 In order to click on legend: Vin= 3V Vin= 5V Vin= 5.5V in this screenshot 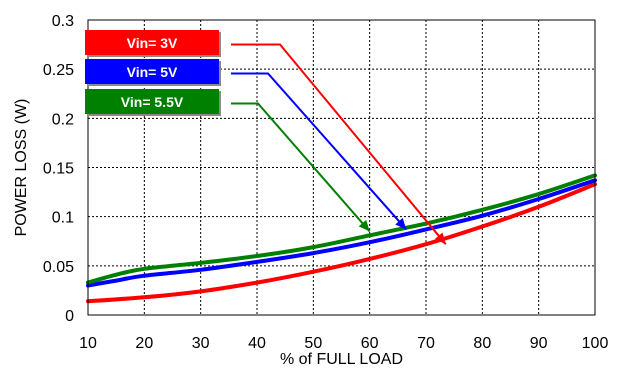, I will do `click(153, 73)`.